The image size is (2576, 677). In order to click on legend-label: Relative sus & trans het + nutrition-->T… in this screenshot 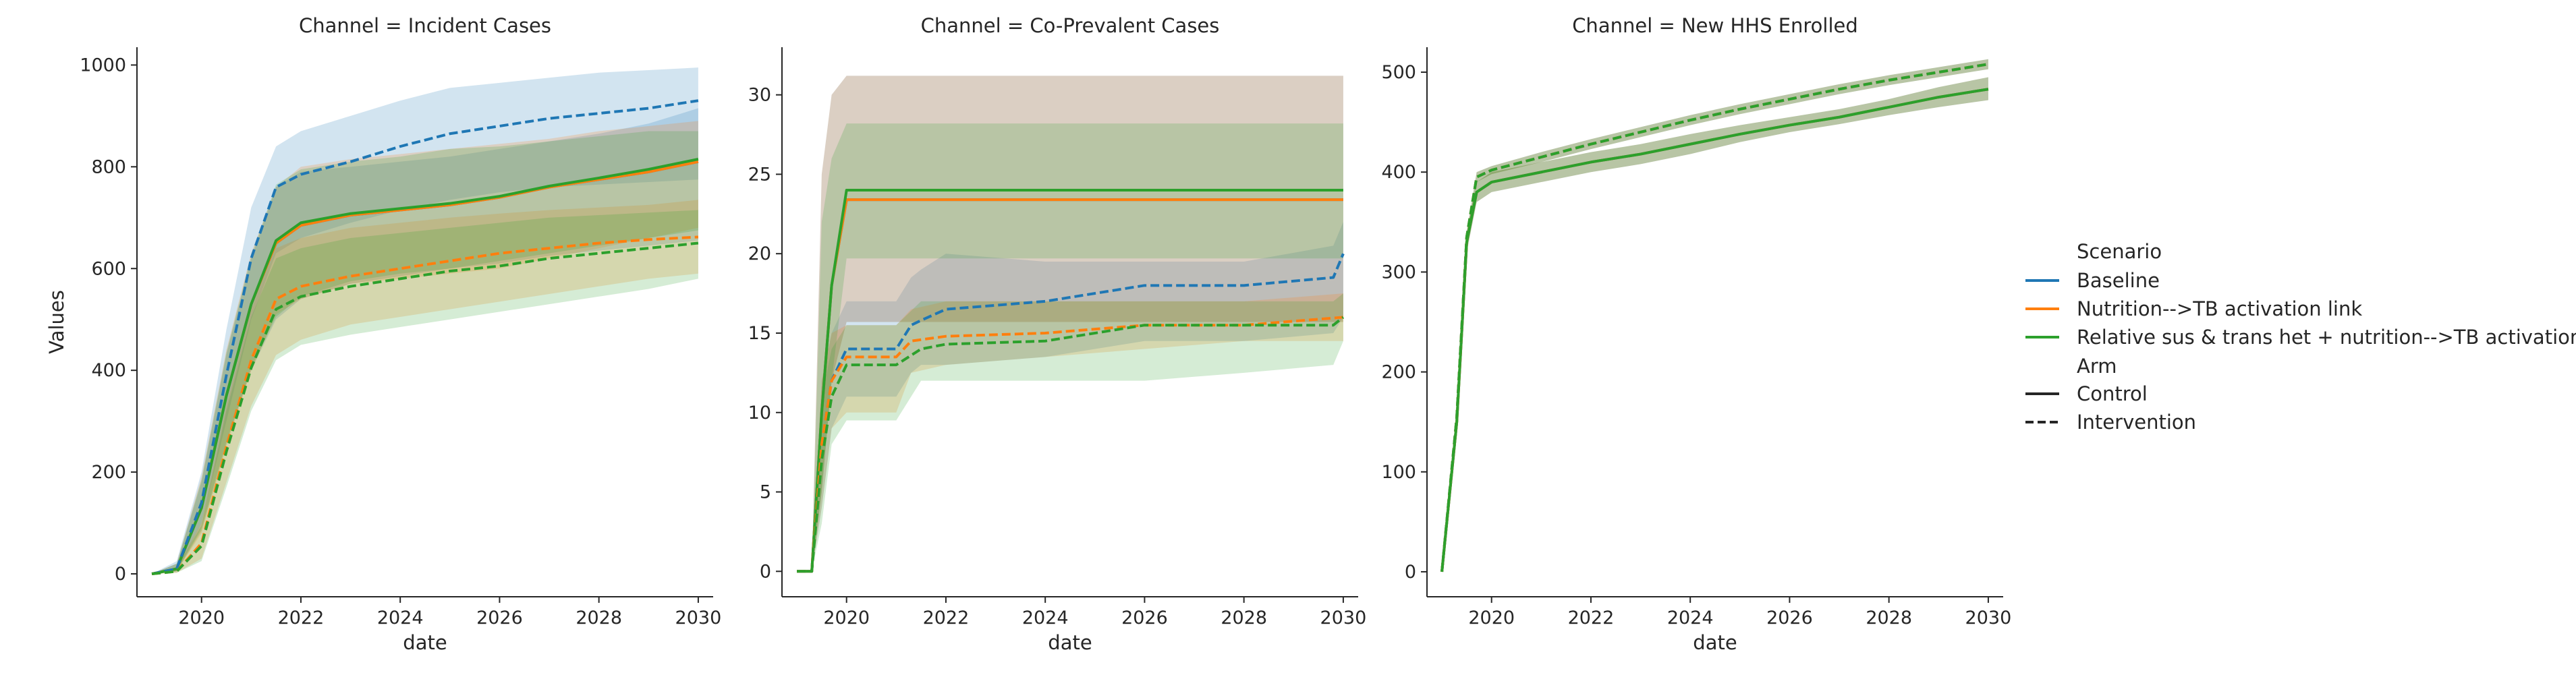, I will do `click(2326, 337)`.